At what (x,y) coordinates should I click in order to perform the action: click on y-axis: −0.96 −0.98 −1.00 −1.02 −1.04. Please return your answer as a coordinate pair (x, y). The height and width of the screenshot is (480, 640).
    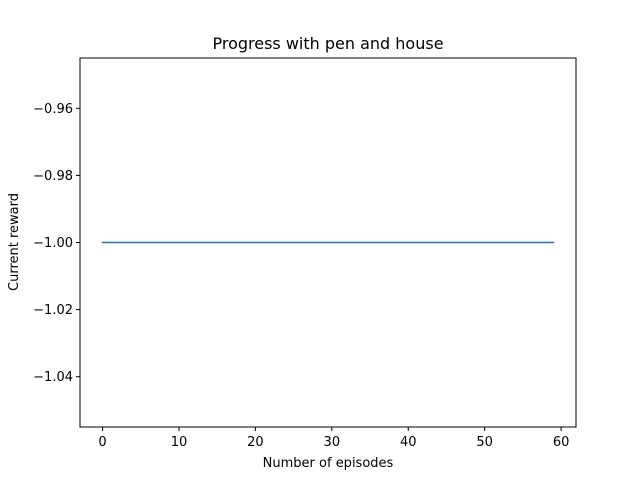
    Looking at the image, I should click on (56, 243).